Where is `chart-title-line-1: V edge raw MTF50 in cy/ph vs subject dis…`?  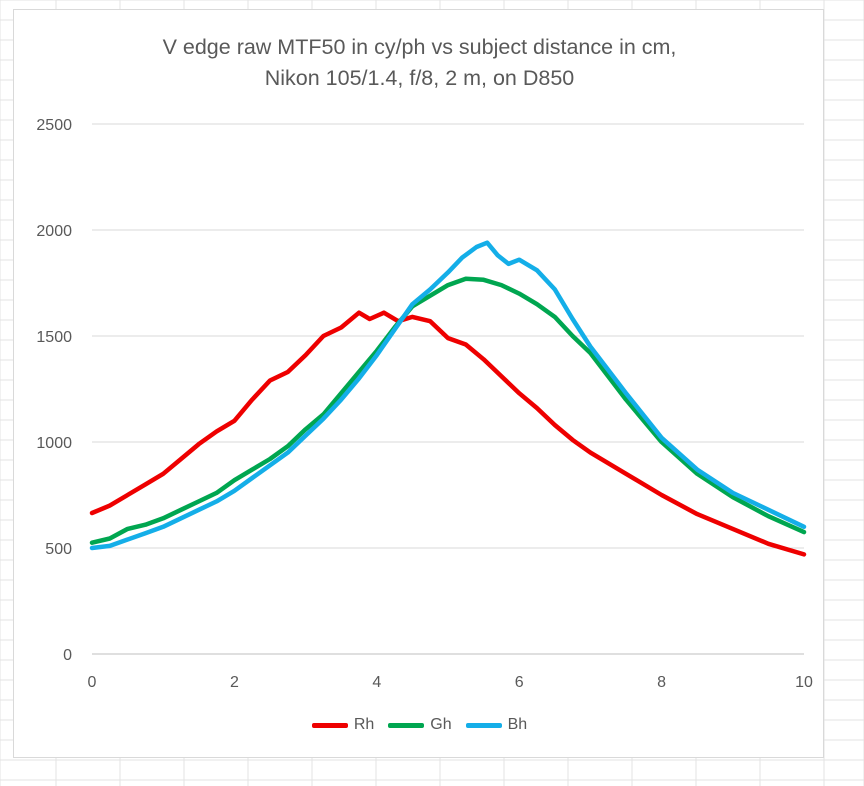 chart-title-line-1: V edge raw MTF50 in cy/ph vs subject dis… is located at coordinates (419, 47).